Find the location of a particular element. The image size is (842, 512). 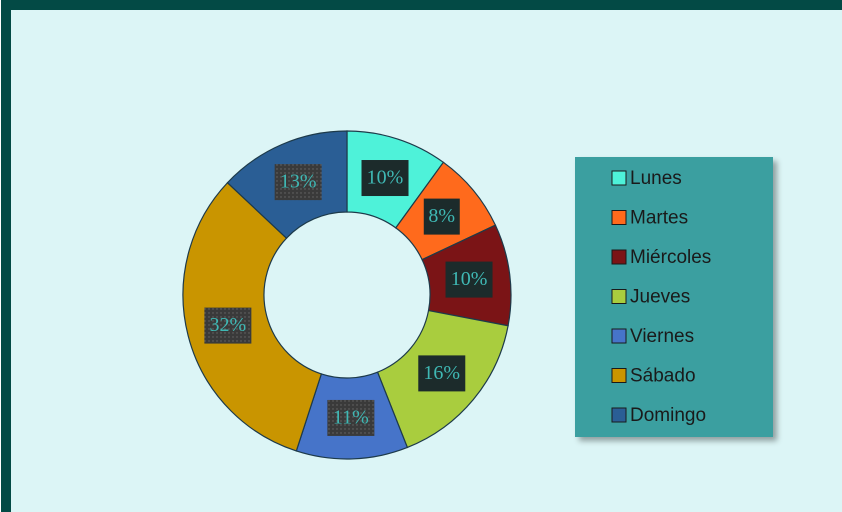

data-label: 16% is located at coordinates (441, 373).